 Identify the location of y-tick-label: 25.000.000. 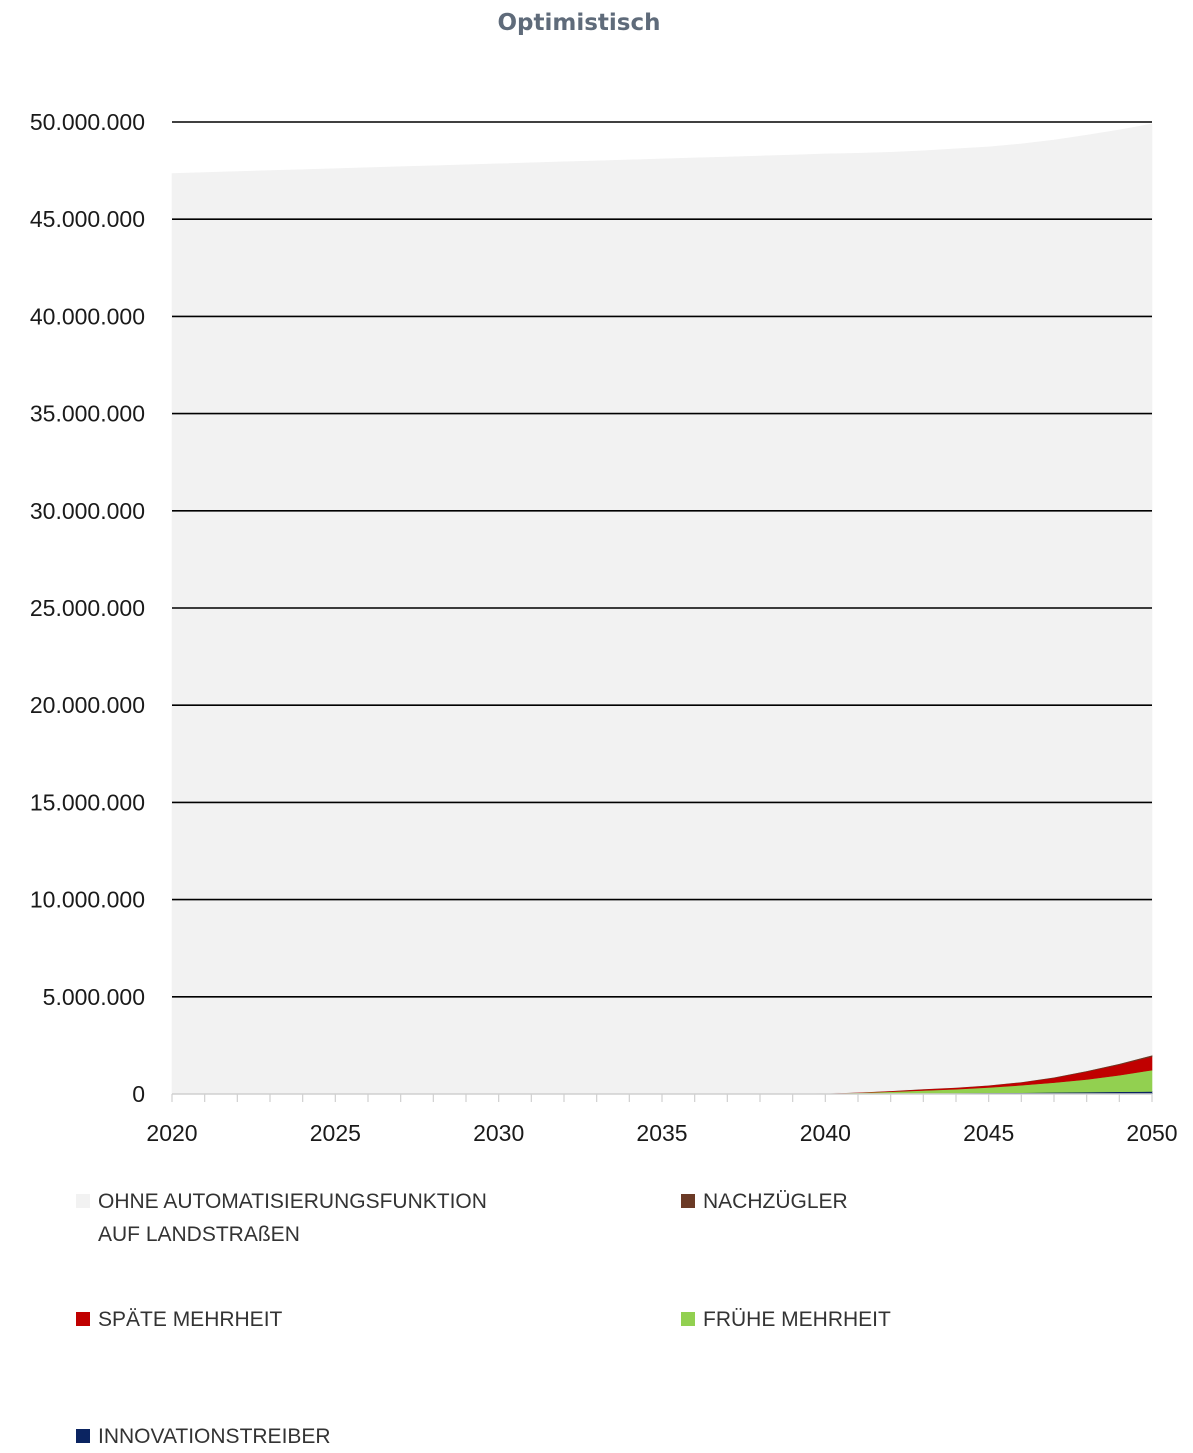
(87, 608).